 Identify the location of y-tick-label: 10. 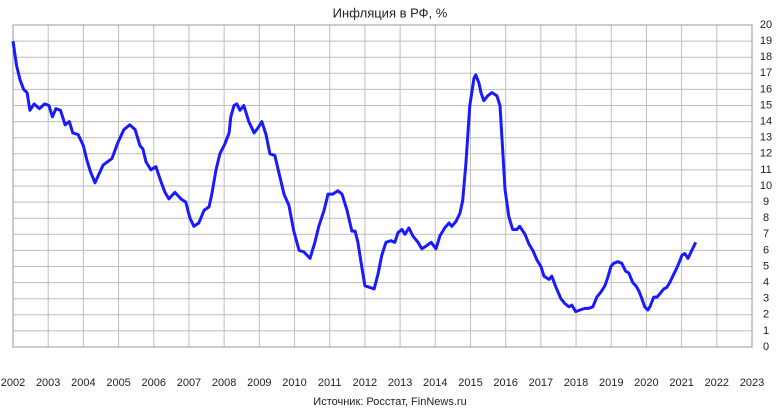
(766, 186).